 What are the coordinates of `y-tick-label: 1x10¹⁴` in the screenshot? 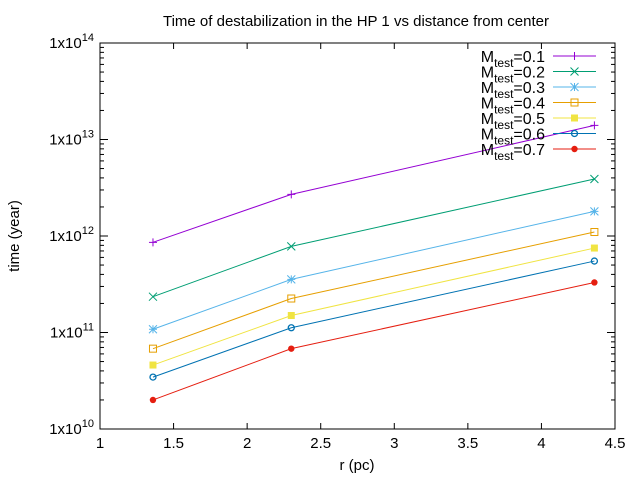 It's located at (71, 42).